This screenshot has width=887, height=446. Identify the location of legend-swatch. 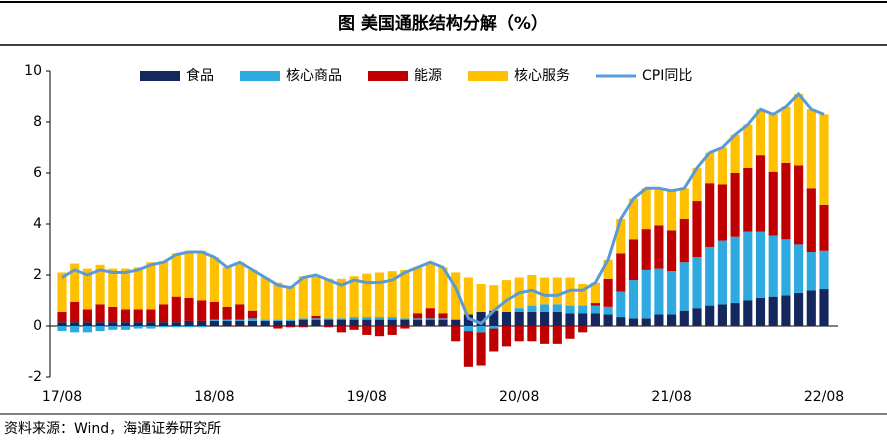
(160, 76).